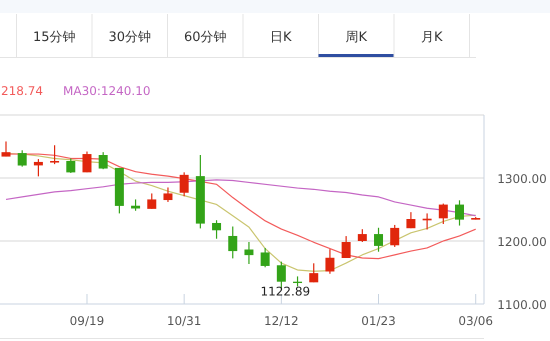  What do you see at coordinates (54, 37) in the screenshot?
I see `text: 15分钟` at bounding box center [54, 37].